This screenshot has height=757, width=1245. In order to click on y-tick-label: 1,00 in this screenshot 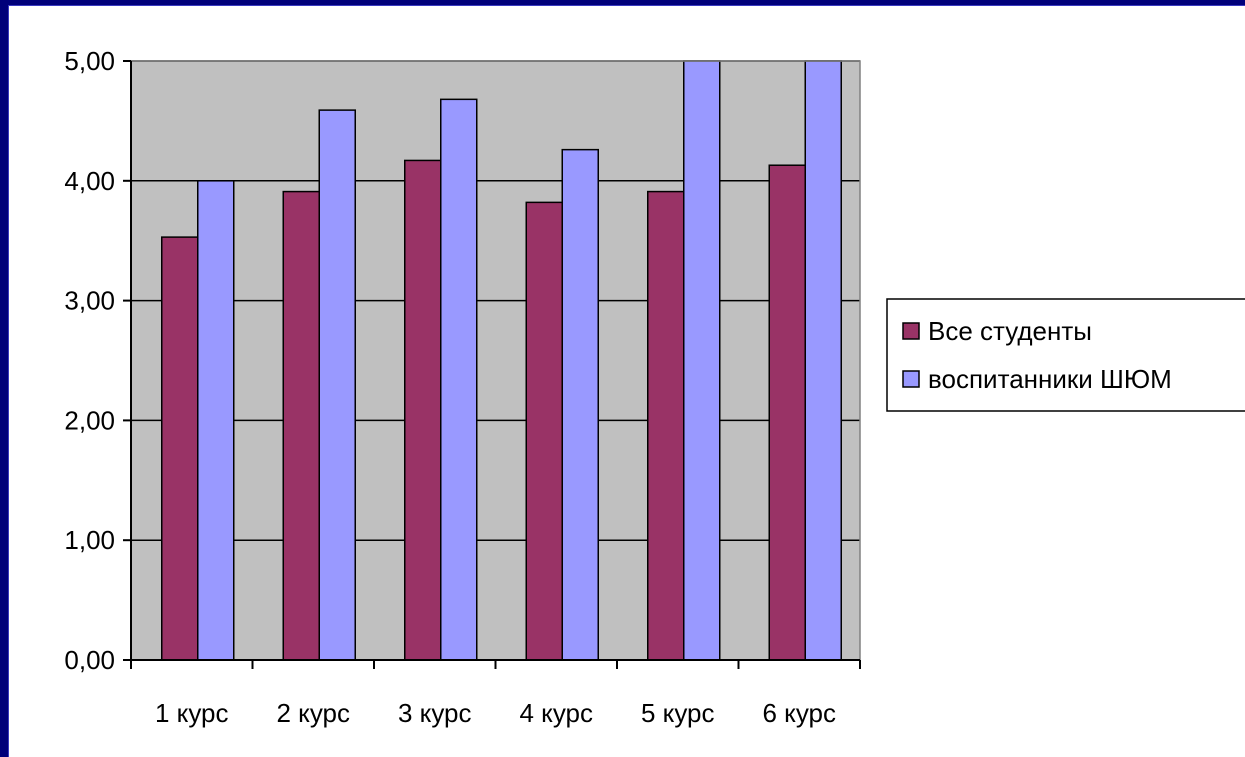, I will do `click(89, 540)`.